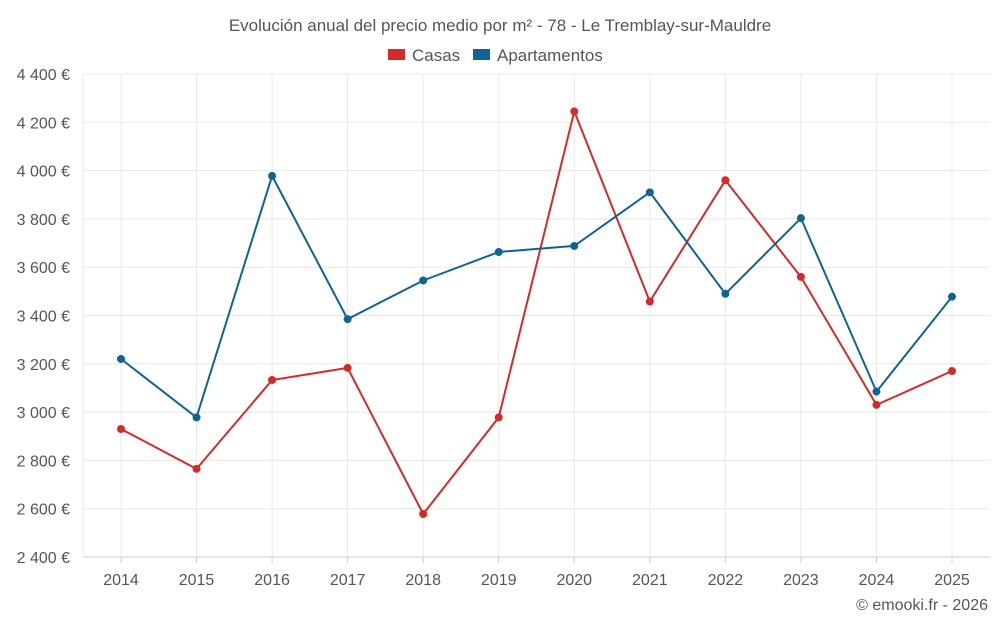 The width and height of the screenshot is (1000, 625). What do you see at coordinates (121, 580) in the screenshot?
I see `x-tick-label: 2014` at bounding box center [121, 580].